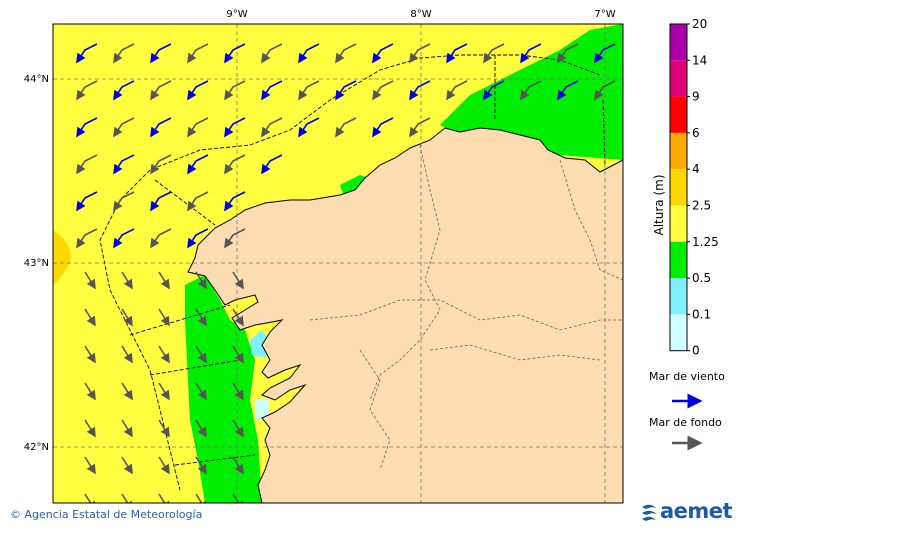 The height and width of the screenshot is (533, 900). I want to click on colorbar-title: Altura (m), so click(659, 204).